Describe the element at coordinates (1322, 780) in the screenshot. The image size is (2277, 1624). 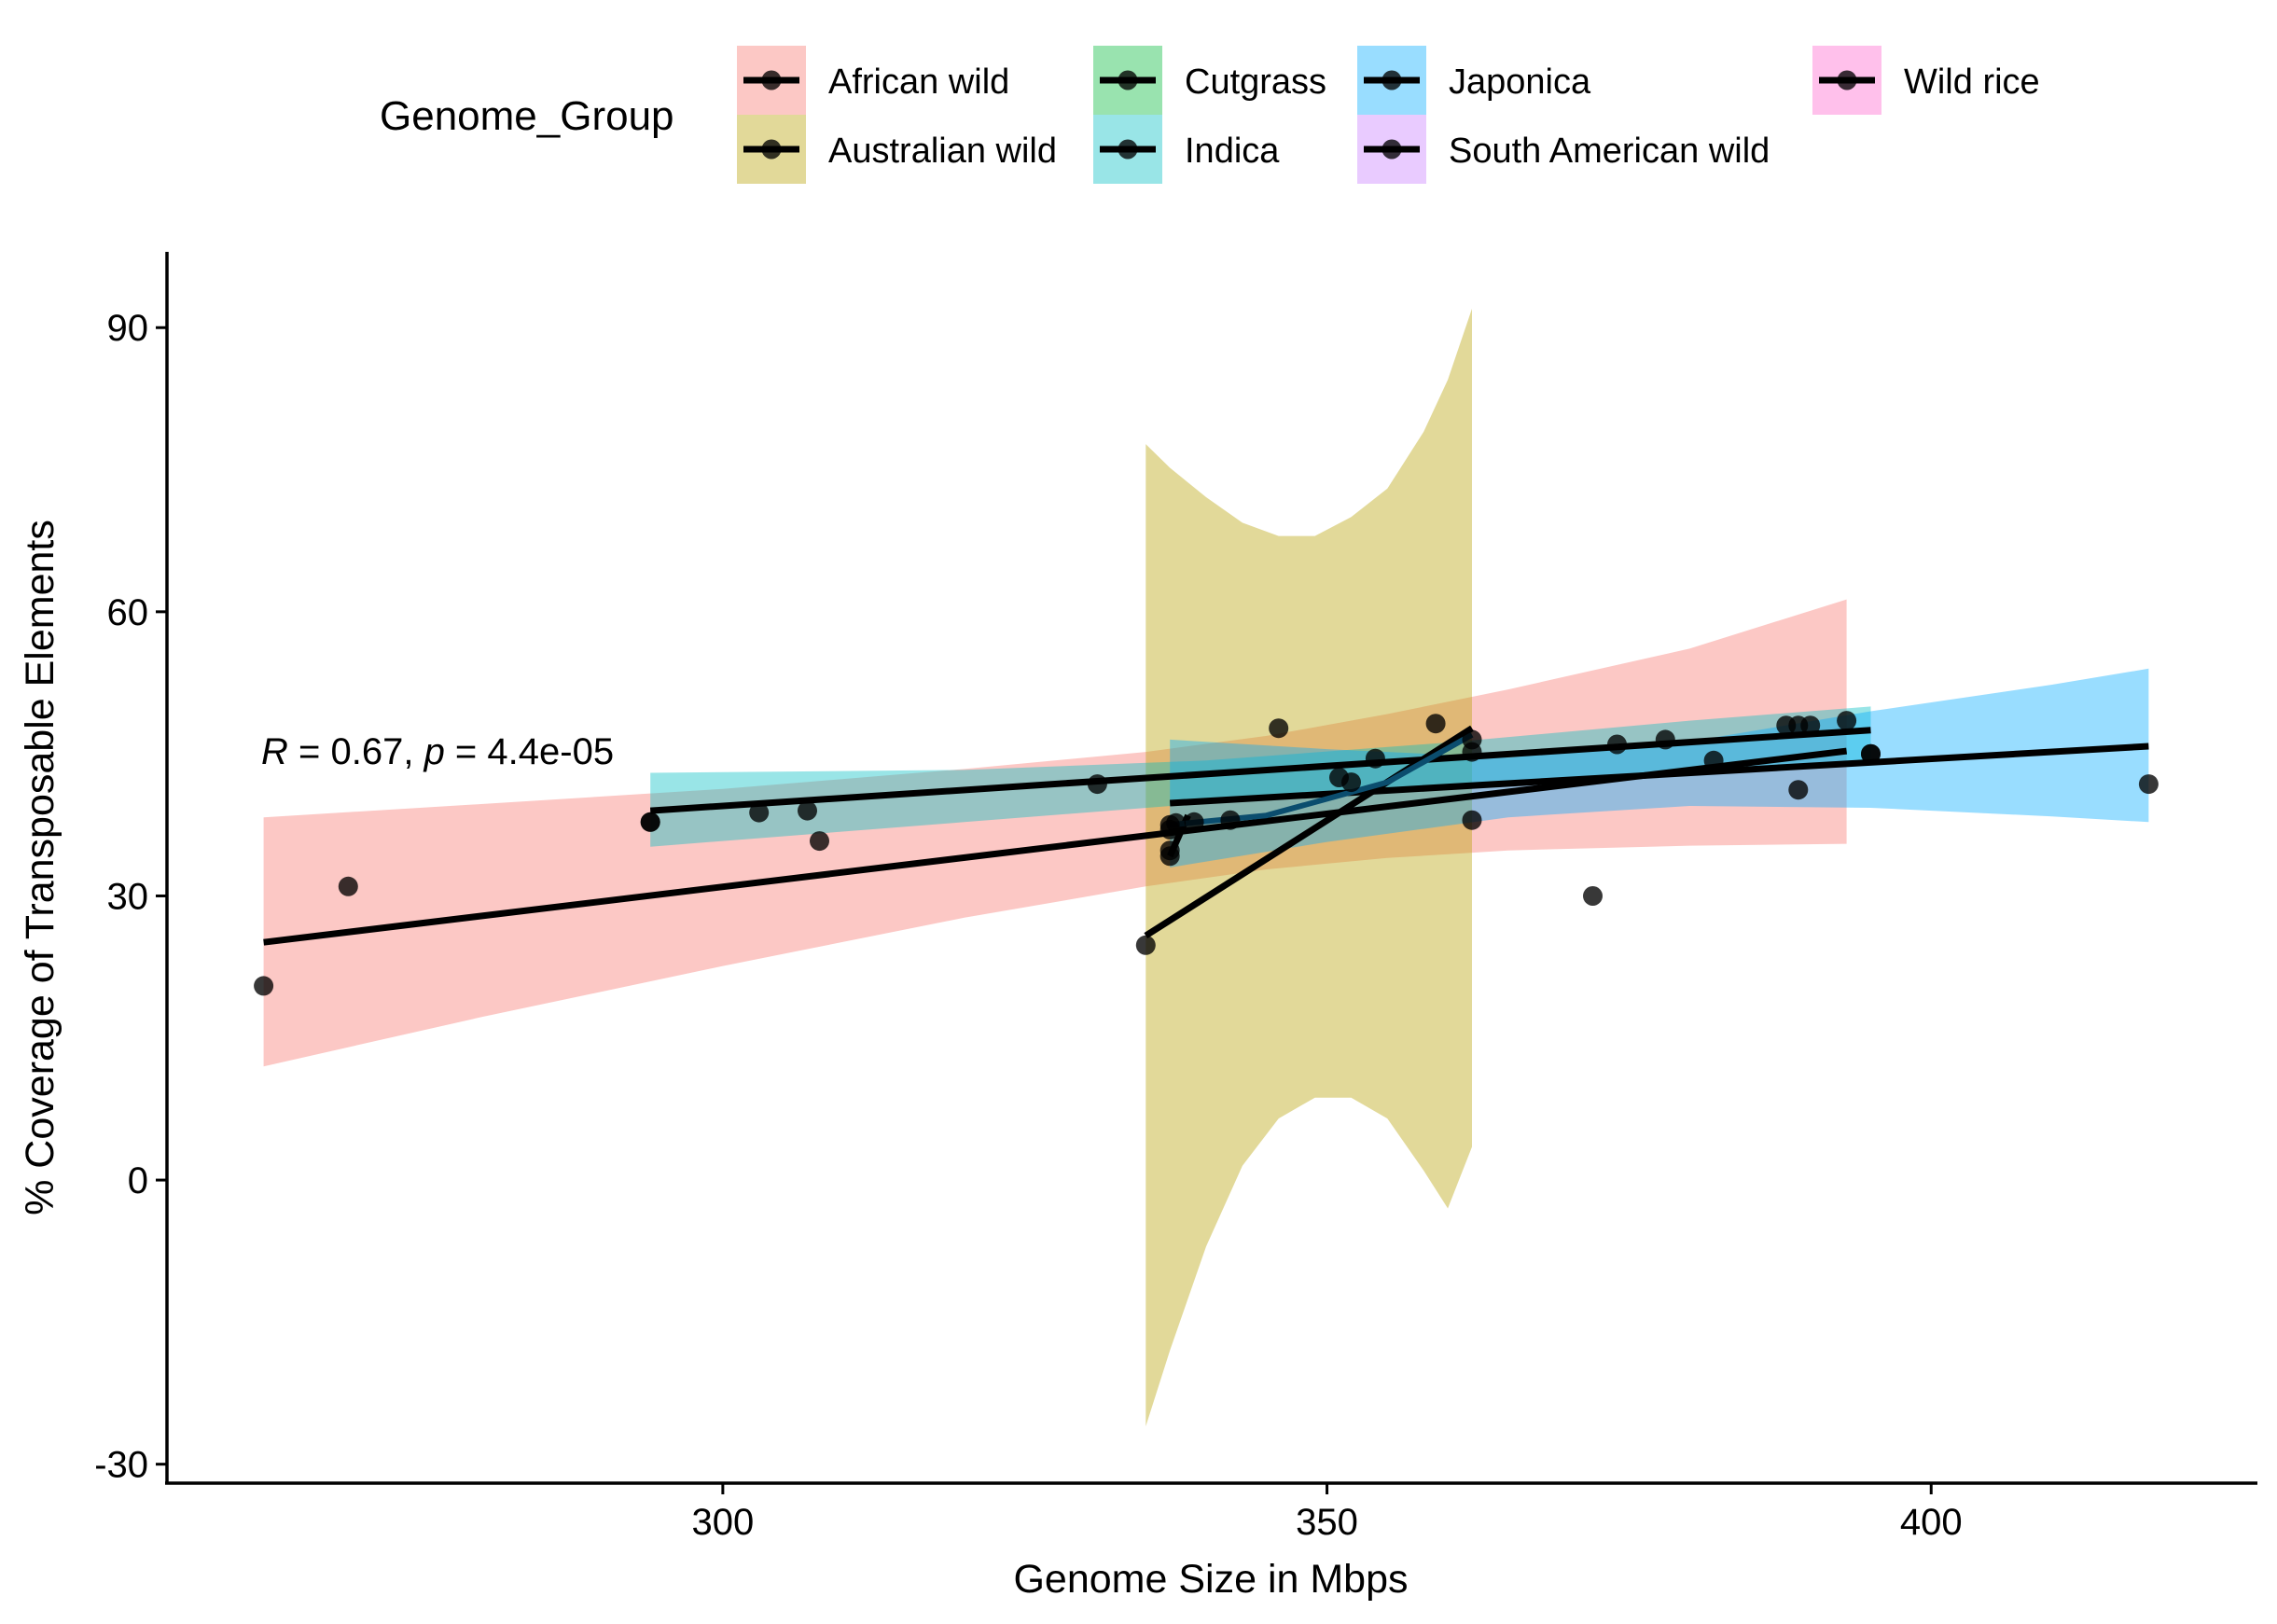
I see `fit-line-group` at that location.